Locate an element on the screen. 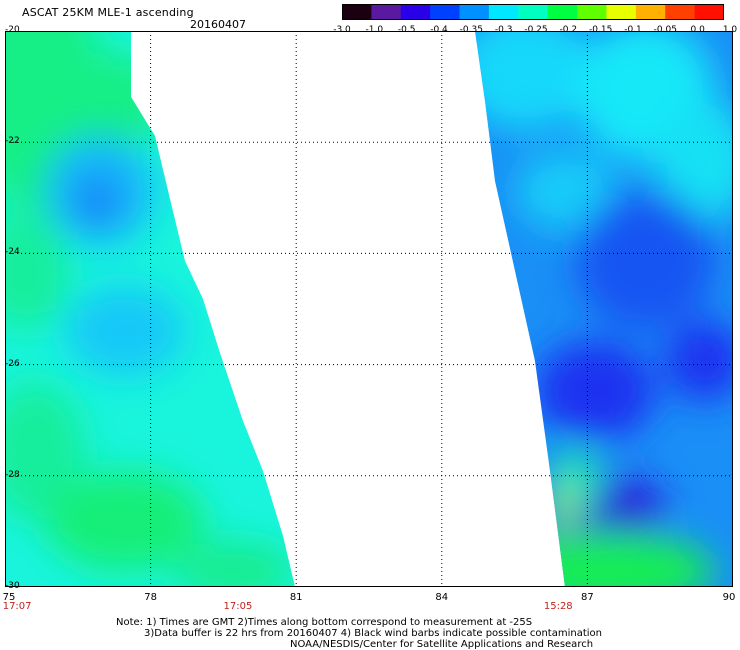 This screenshot has height=650, width=740. x-tick-label: 84 is located at coordinates (442, 597).